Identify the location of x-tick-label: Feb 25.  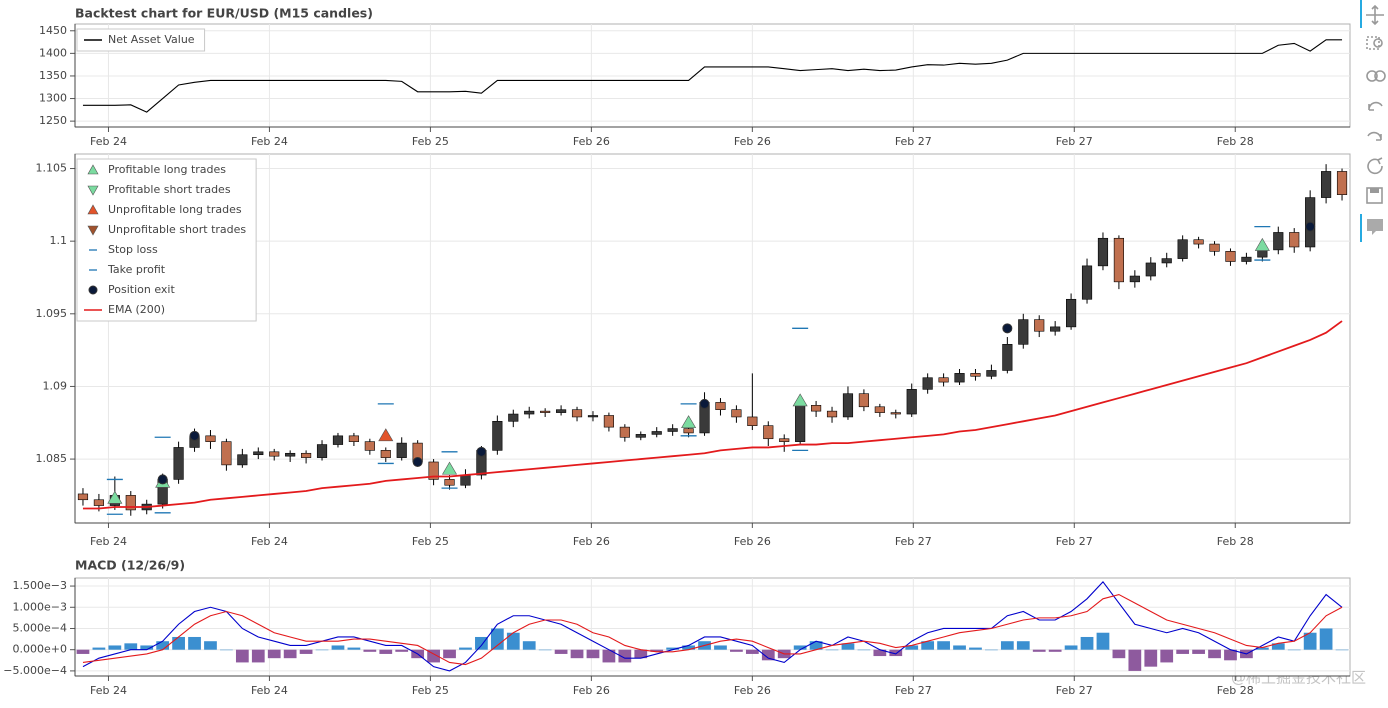
(430, 541).